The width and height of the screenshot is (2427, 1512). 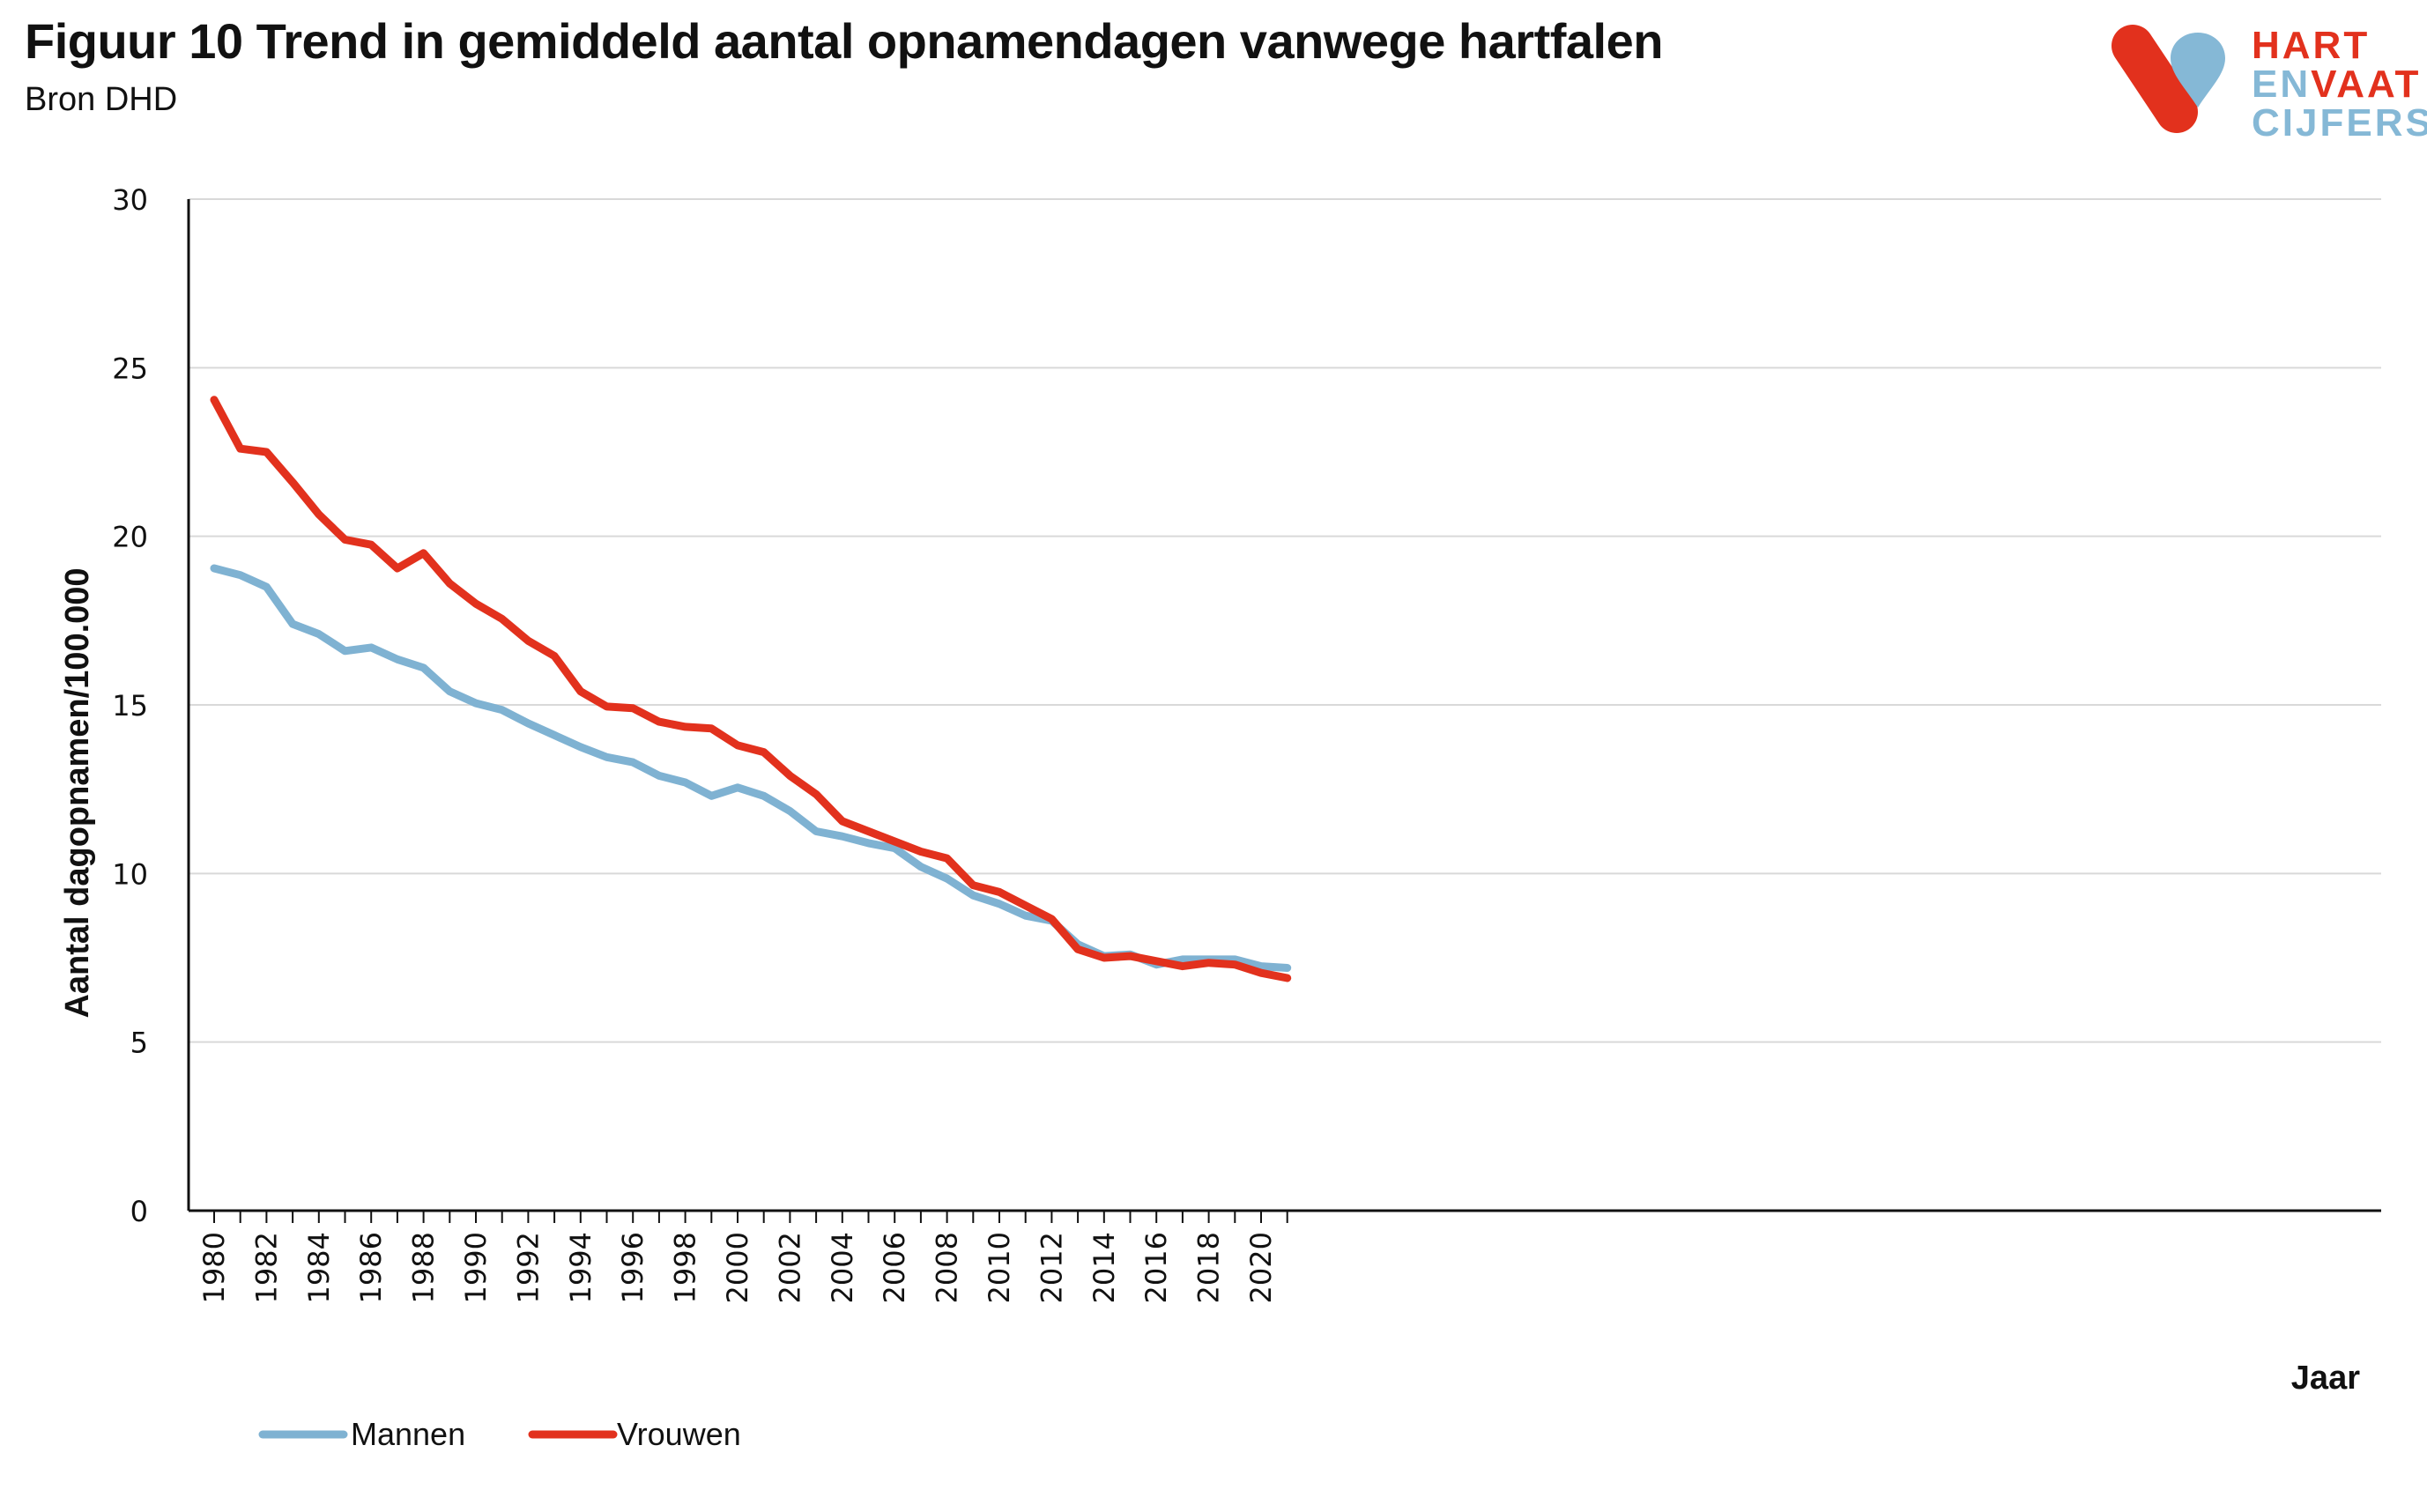 What do you see at coordinates (424, 1267) in the screenshot?
I see `x-tick-label: 1988` at bounding box center [424, 1267].